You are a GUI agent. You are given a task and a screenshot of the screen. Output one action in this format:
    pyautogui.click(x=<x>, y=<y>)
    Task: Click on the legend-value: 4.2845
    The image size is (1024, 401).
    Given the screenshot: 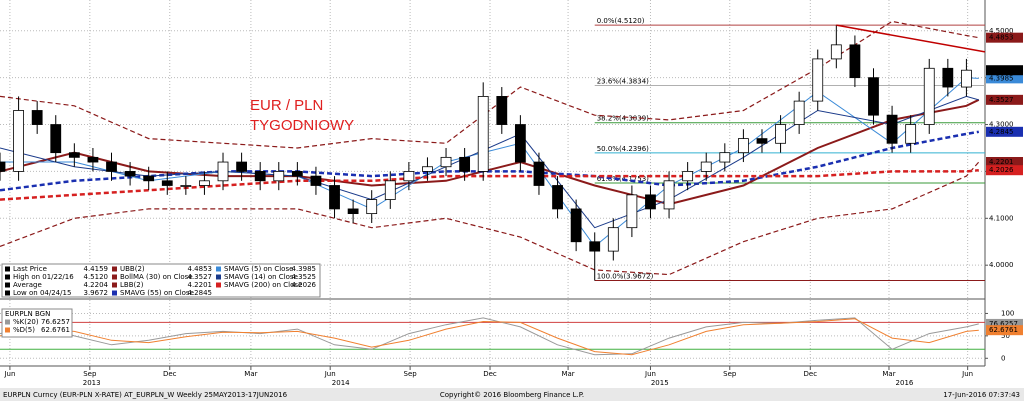 What is the action you would take?
    pyautogui.click(x=200, y=293)
    